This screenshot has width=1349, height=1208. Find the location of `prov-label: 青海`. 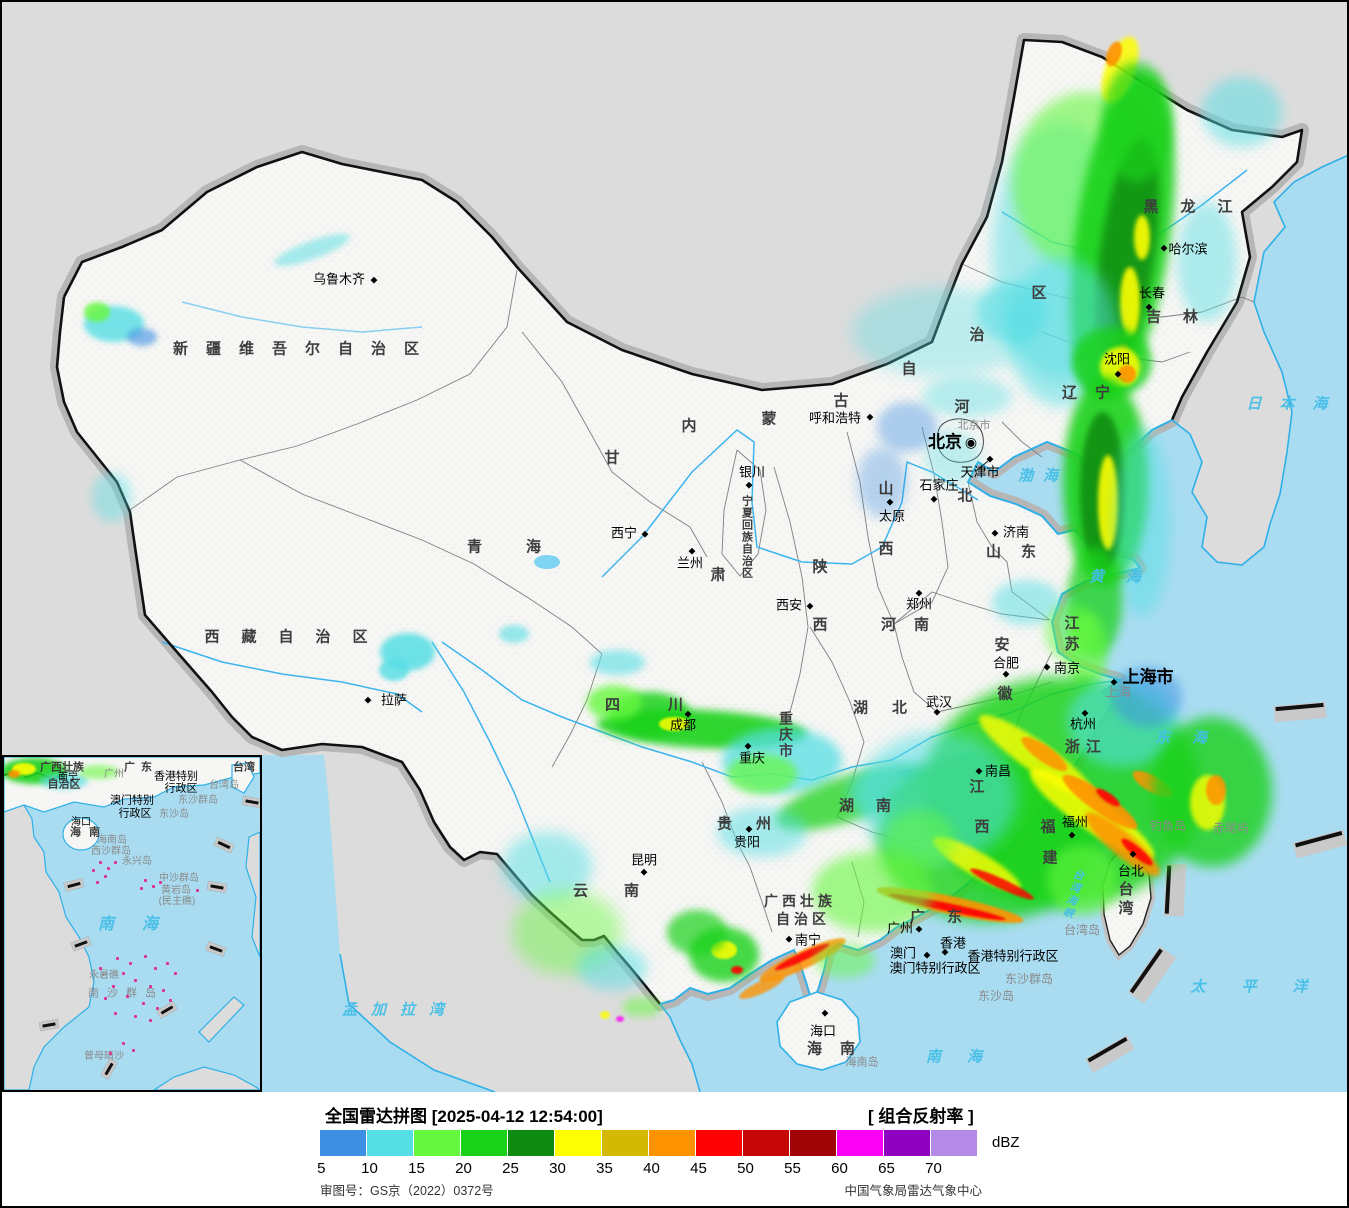

prov-label: 青海 is located at coordinates (526, 547).